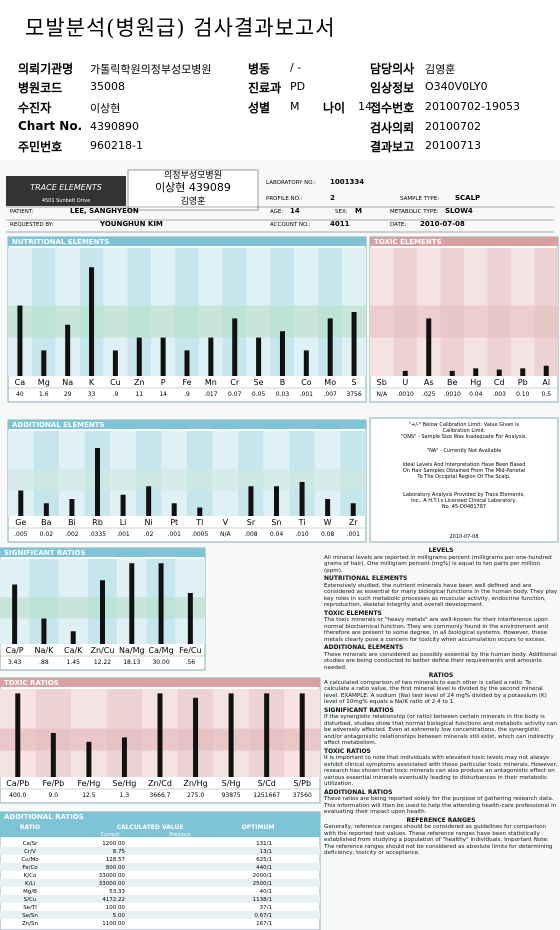  Describe the element at coordinates (354, 534) in the screenshot. I see `result-value: .001` at that location.